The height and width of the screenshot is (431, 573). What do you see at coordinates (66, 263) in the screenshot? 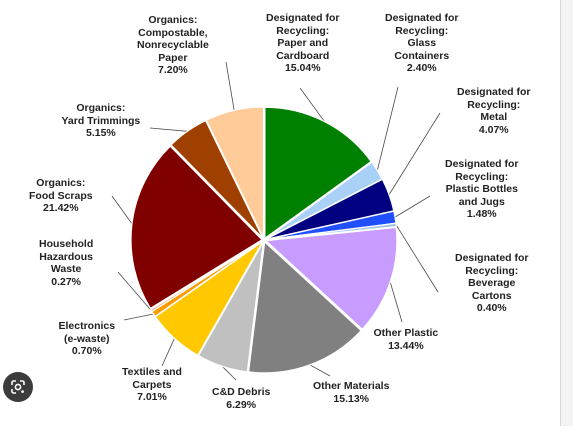
I see `slice-label: Household Hazardous Waste 0.27%` at bounding box center [66, 263].